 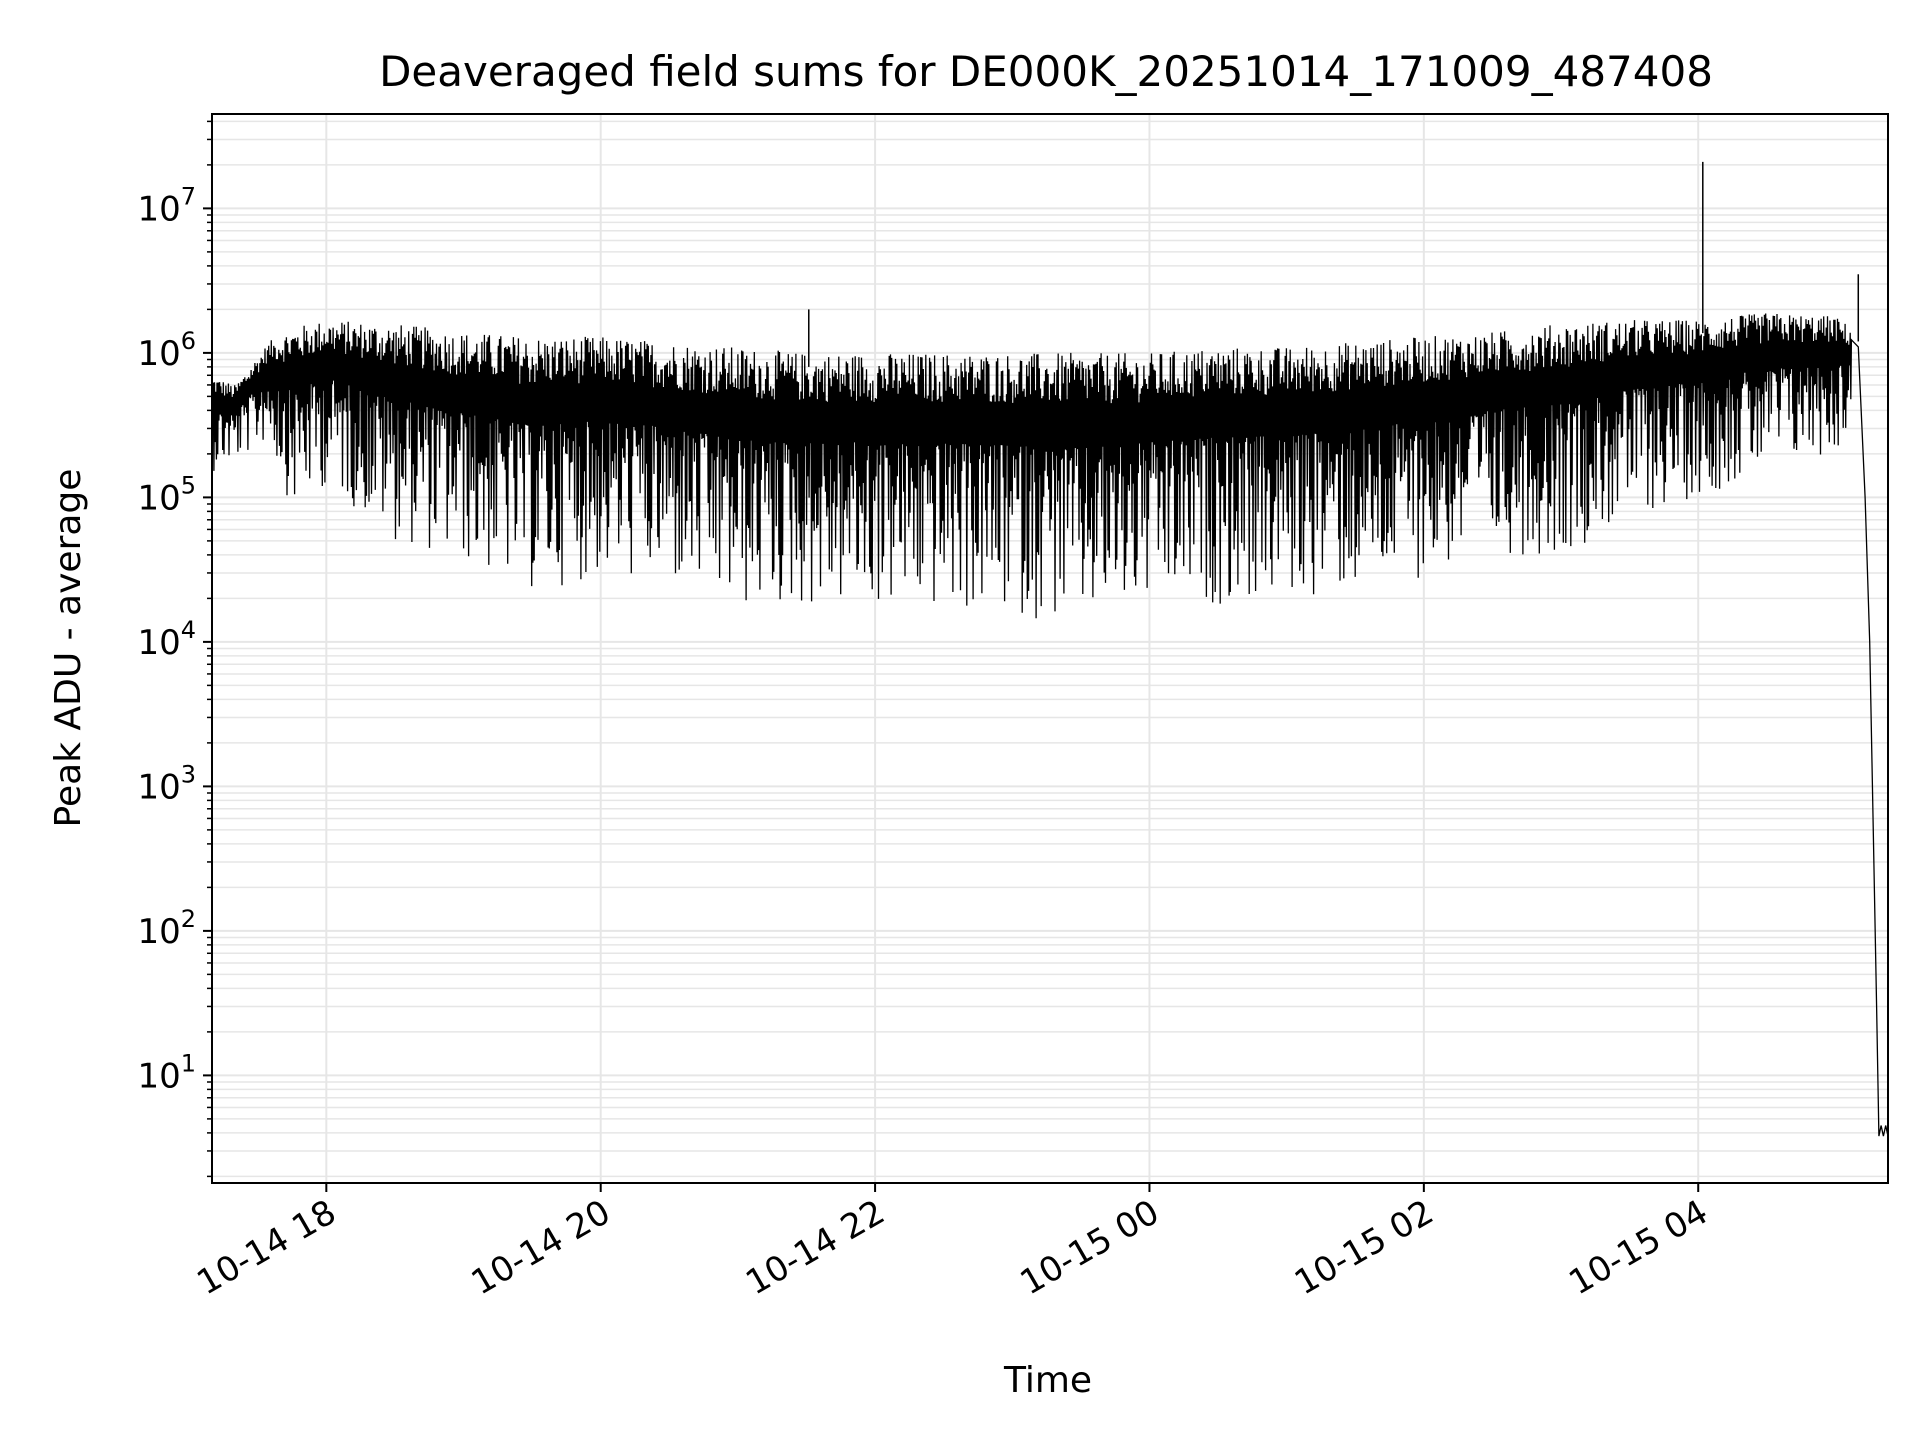 I want to click on x-axis-label: Time, so click(x=1047, y=1380).